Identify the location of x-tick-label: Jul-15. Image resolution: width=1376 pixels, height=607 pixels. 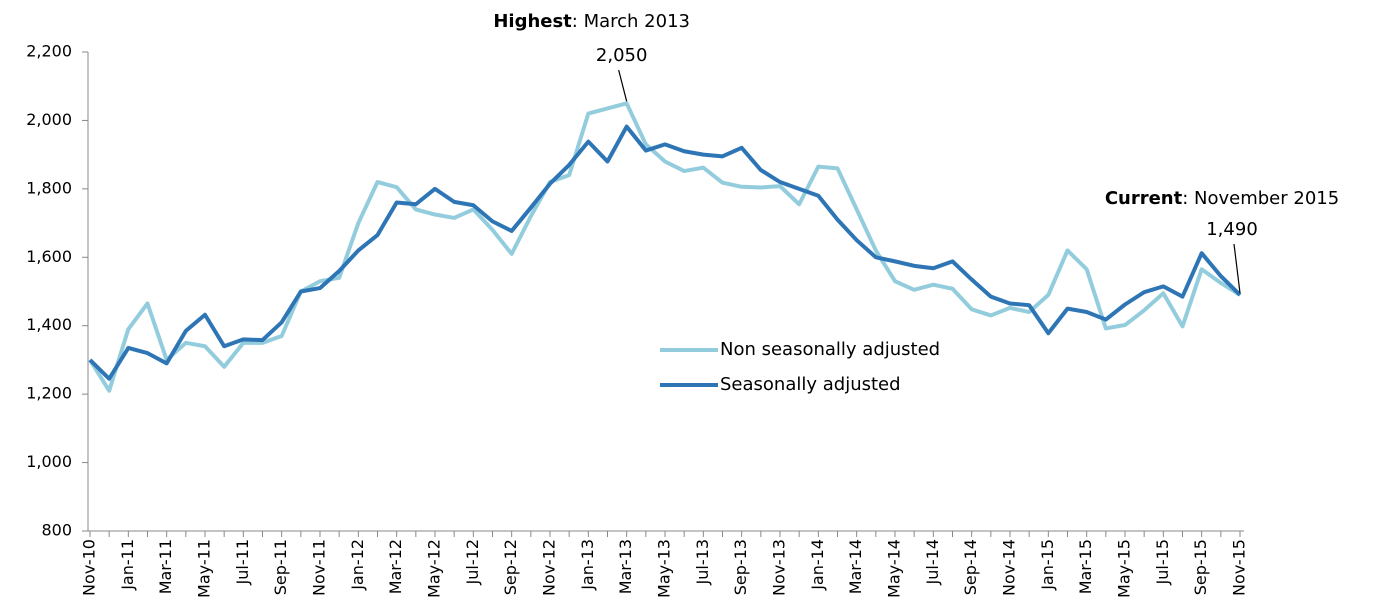
(1162, 562).